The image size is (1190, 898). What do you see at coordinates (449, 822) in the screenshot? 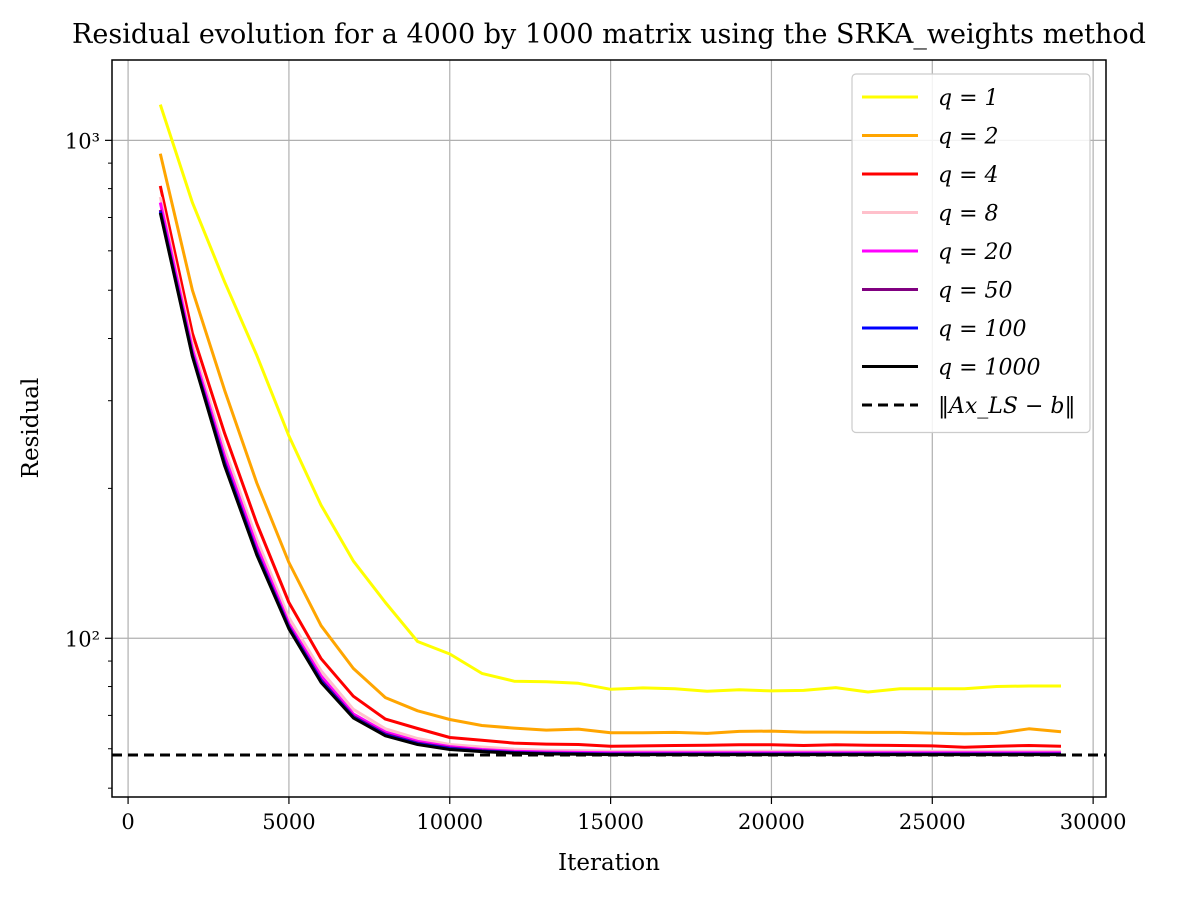
I see `x-tick-label: 10000` at bounding box center [449, 822].